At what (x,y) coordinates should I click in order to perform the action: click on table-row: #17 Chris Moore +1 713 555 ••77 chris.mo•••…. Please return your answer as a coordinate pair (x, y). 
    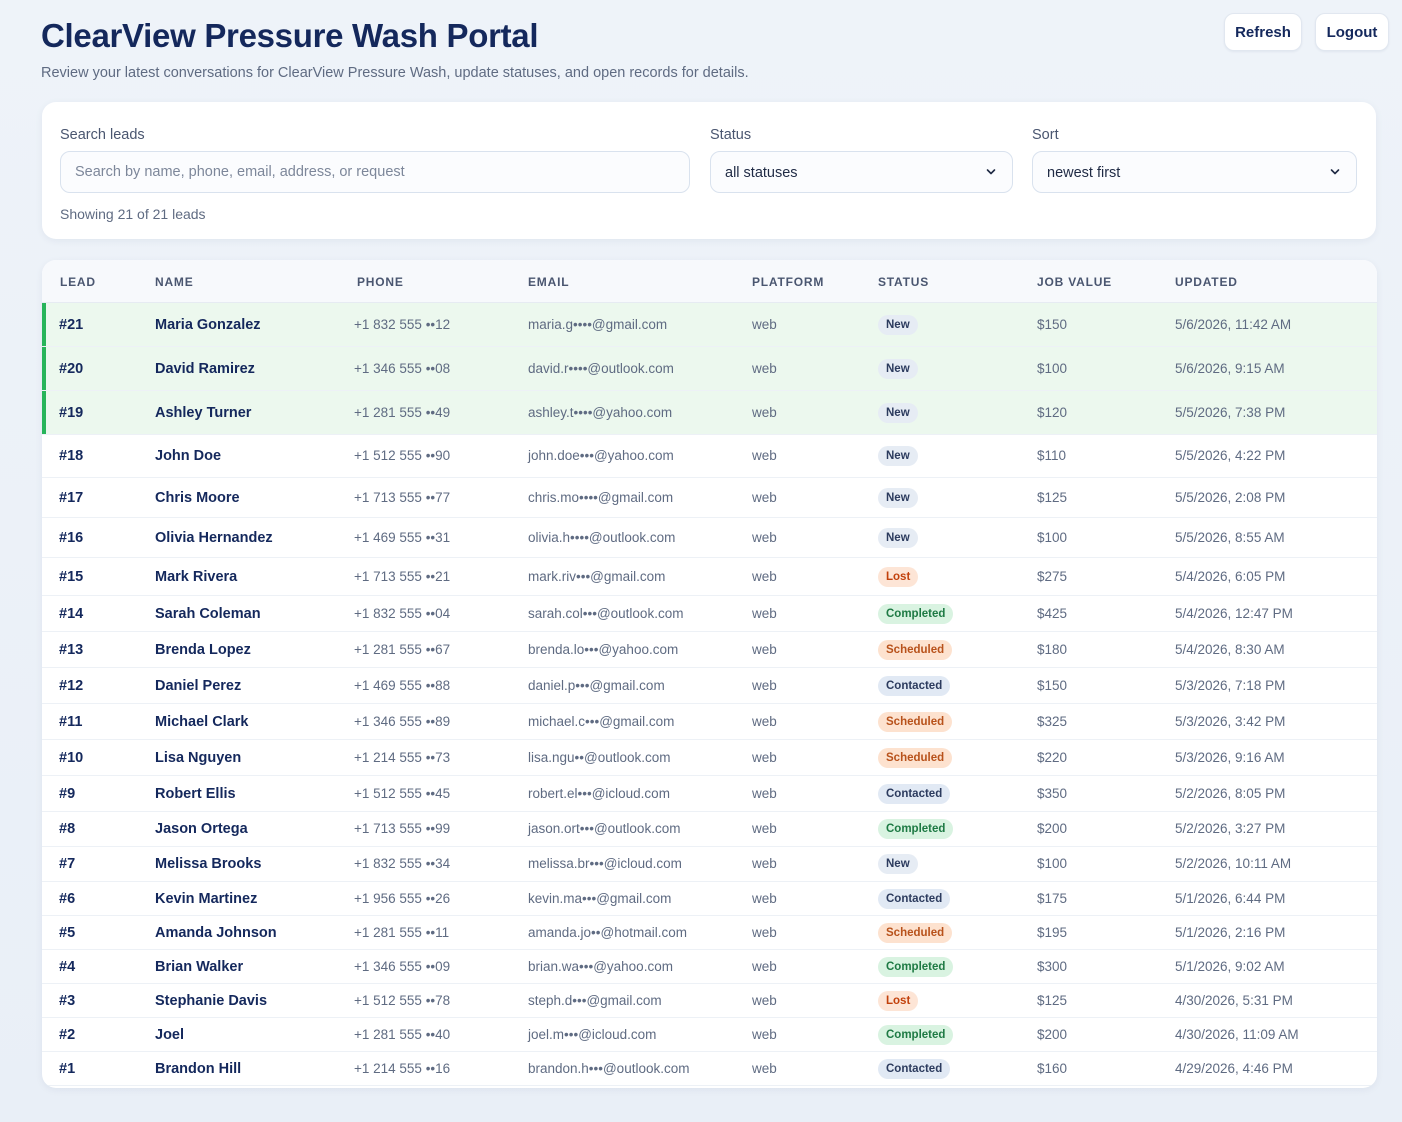
    Looking at the image, I should click on (709, 498).